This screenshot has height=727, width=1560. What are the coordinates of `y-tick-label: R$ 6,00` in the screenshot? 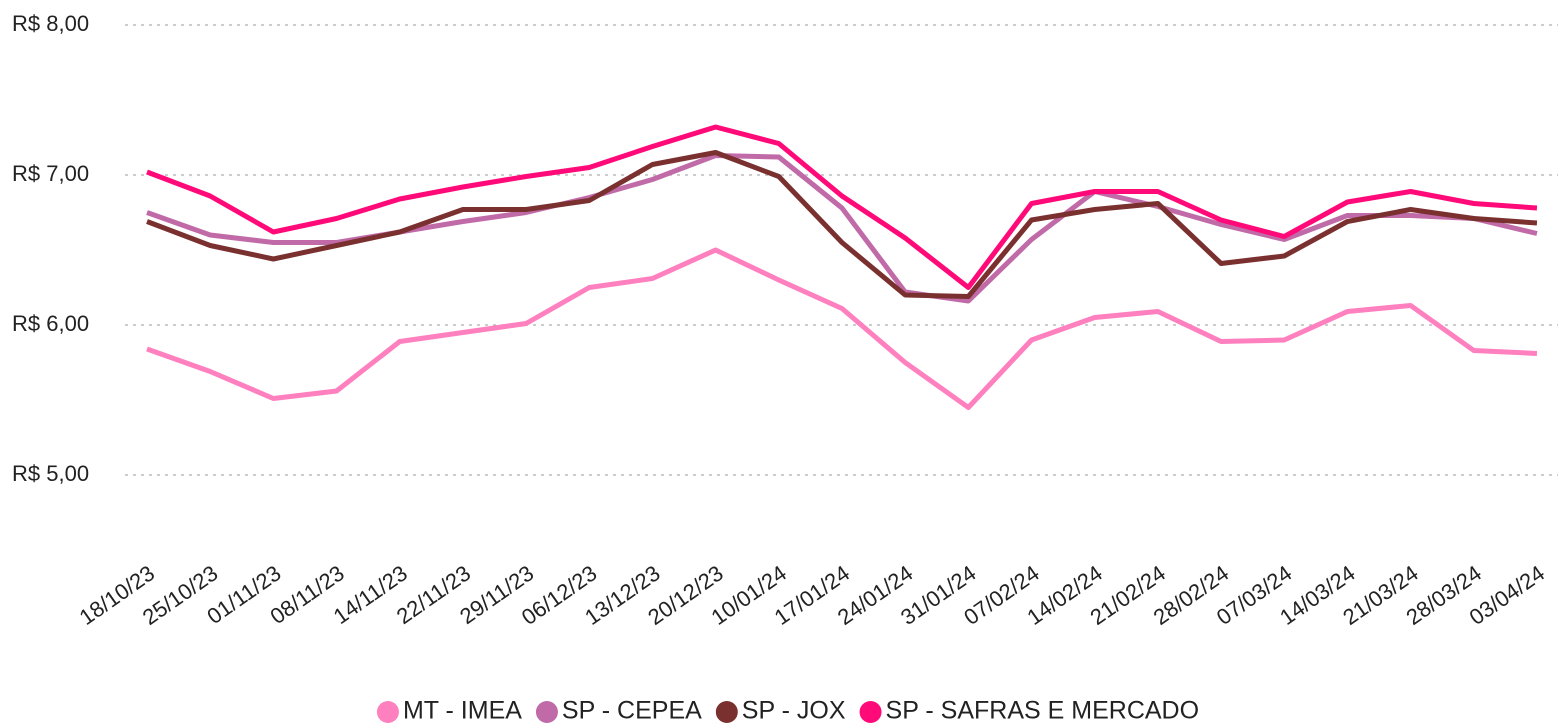 It's located at (50, 323).